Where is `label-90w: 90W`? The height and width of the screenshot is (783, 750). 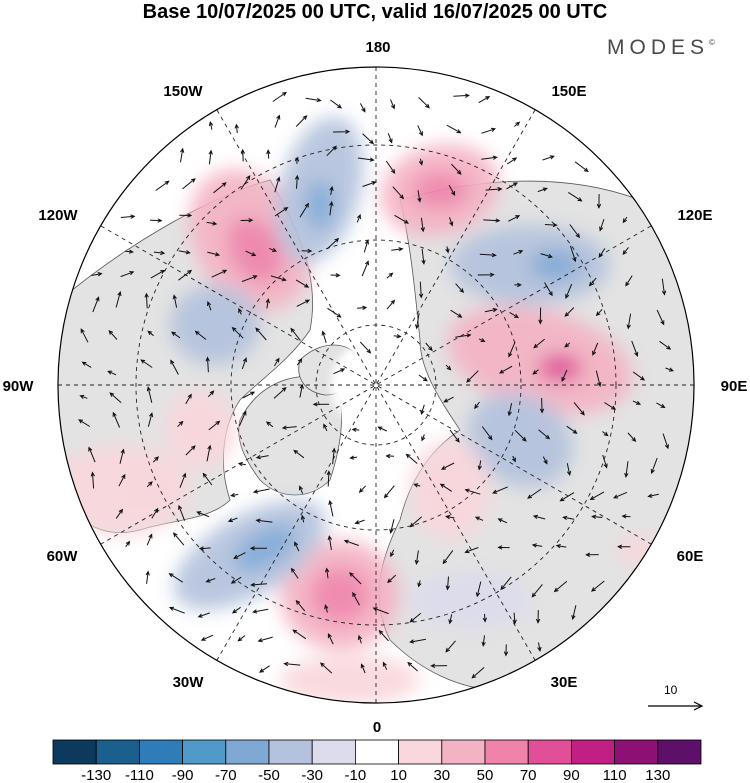 label-90w: 90W is located at coordinates (19, 386).